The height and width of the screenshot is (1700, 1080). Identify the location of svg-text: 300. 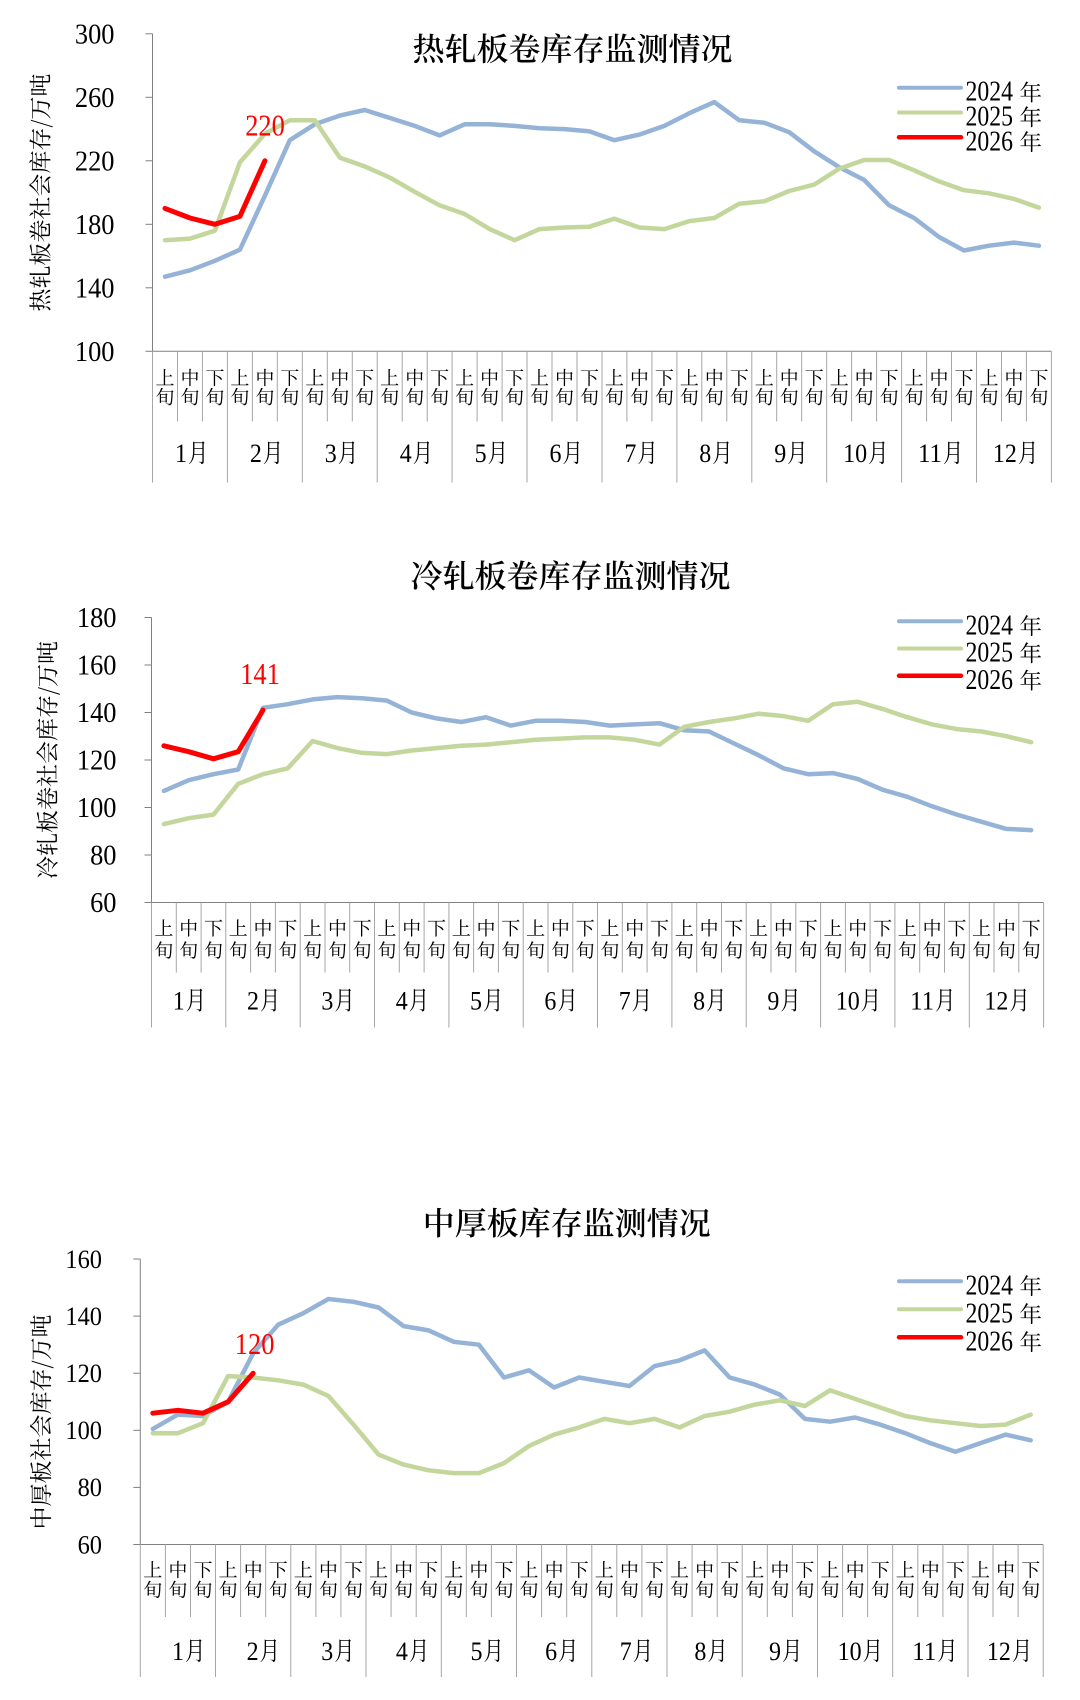
(95, 34).